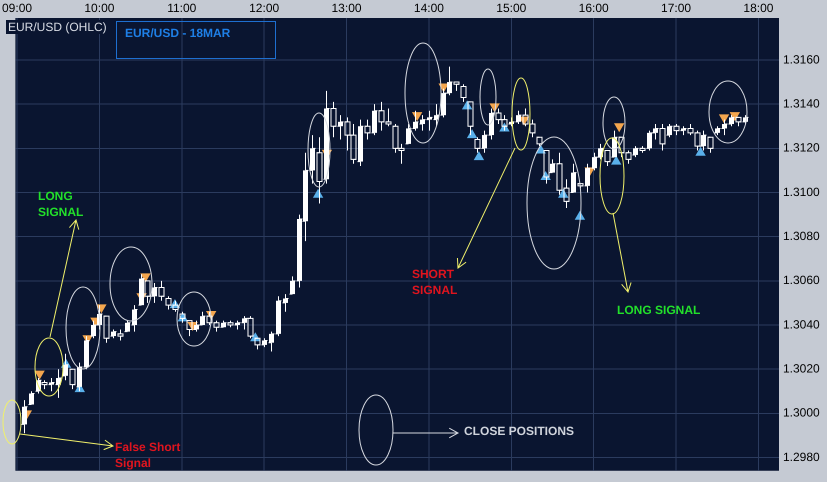 The image size is (827, 482). What do you see at coordinates (801, 413) in the screenshot?
I see `y-tick-label: 1.3000` at bounding box center [801, 413].